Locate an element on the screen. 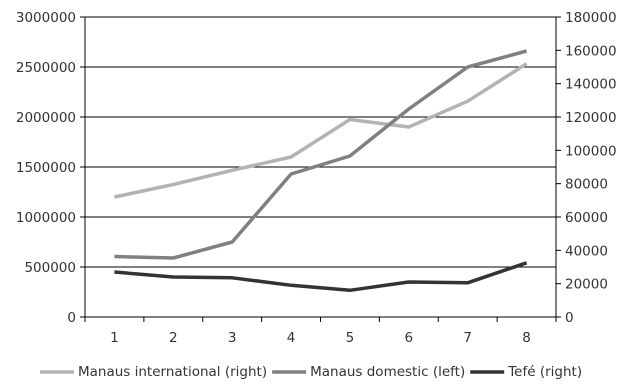 The height and width of the screenshot is (386, 627). legend-label: Tefé (right) is located at coordinates (544, 372).